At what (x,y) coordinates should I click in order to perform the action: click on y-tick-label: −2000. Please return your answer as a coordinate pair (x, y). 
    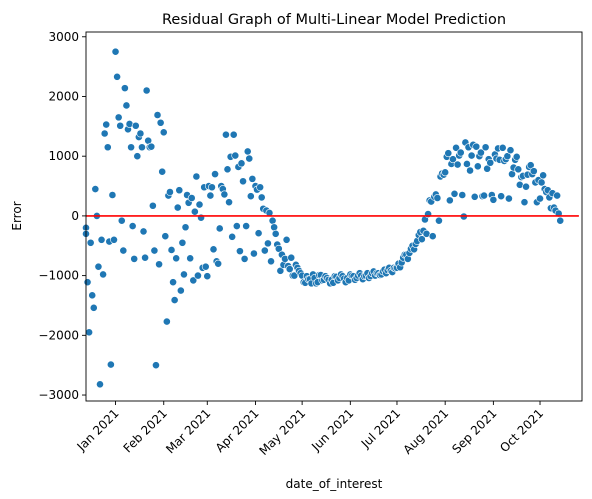
    Looking at the image, I should click on (58, 335).